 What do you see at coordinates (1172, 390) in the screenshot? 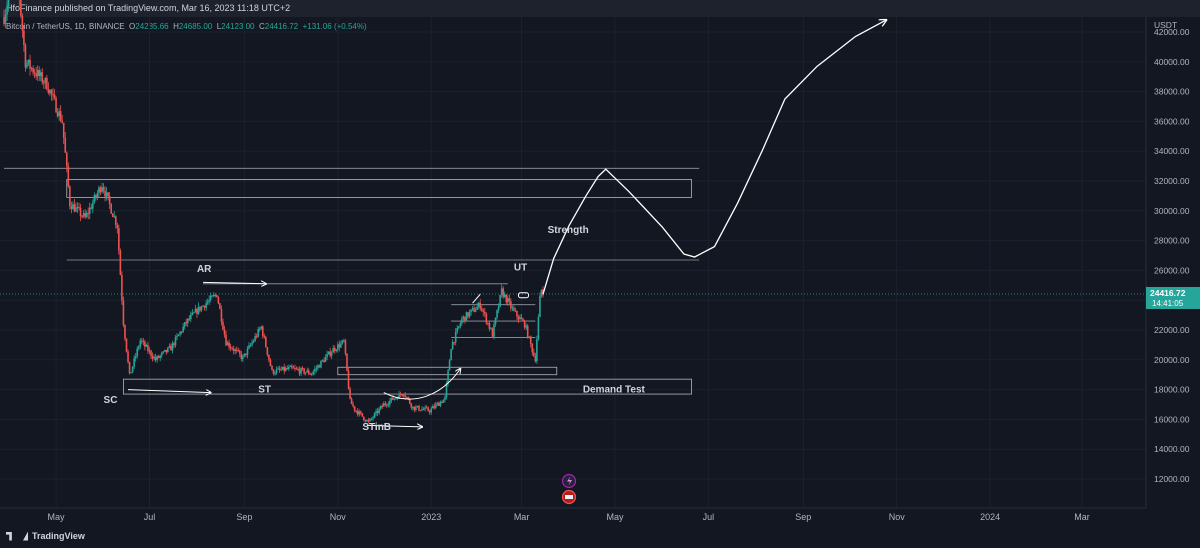
I see `y-tick-label: 18000.00` at bounding box center [1172, 390].